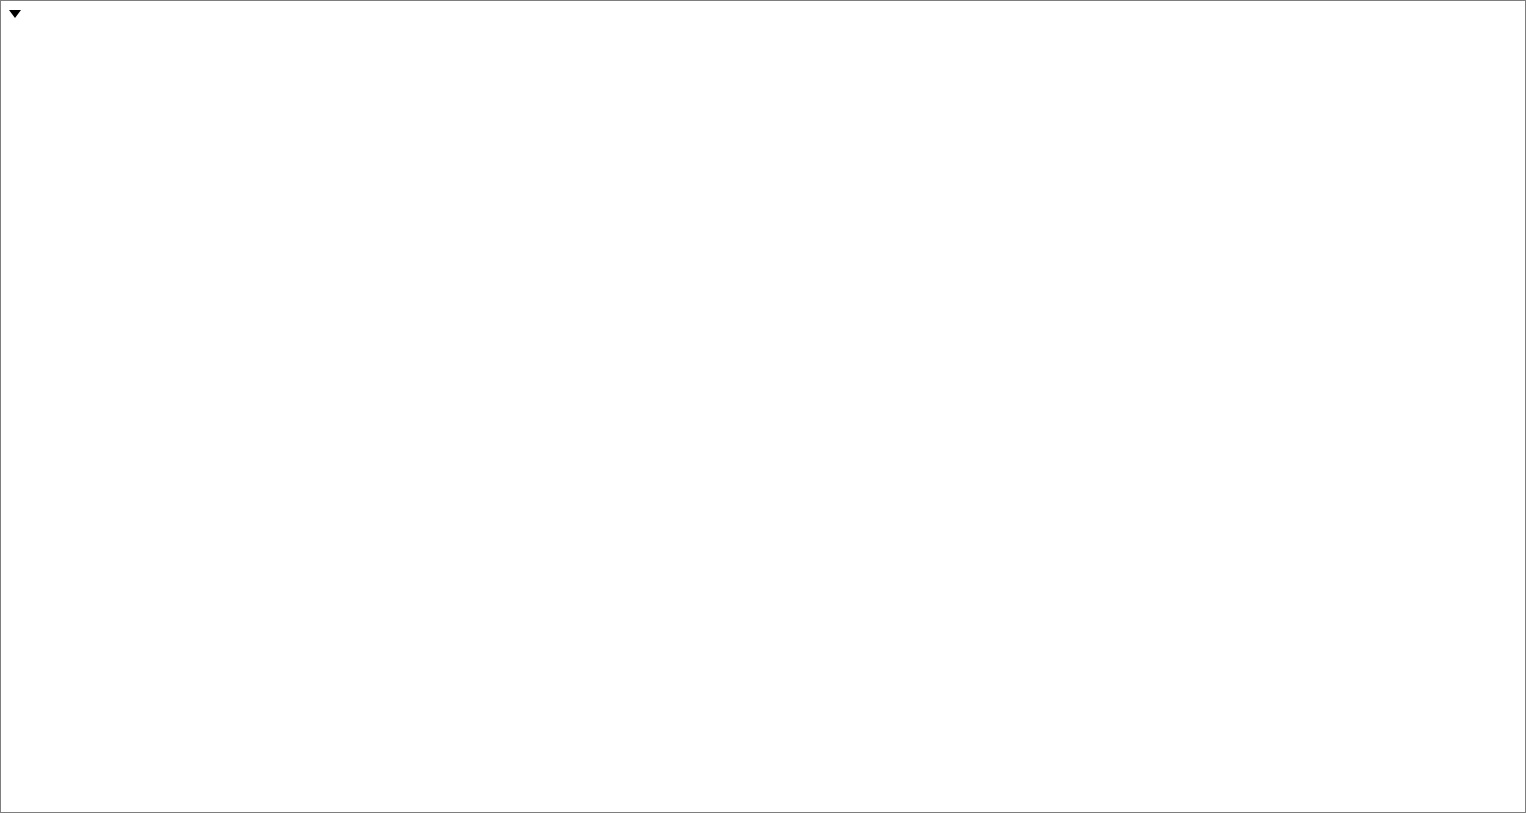 Image resolution: width=1526 pixels, height=813 pixels. I want to click on macd-indicator-label, so click(20, 648).